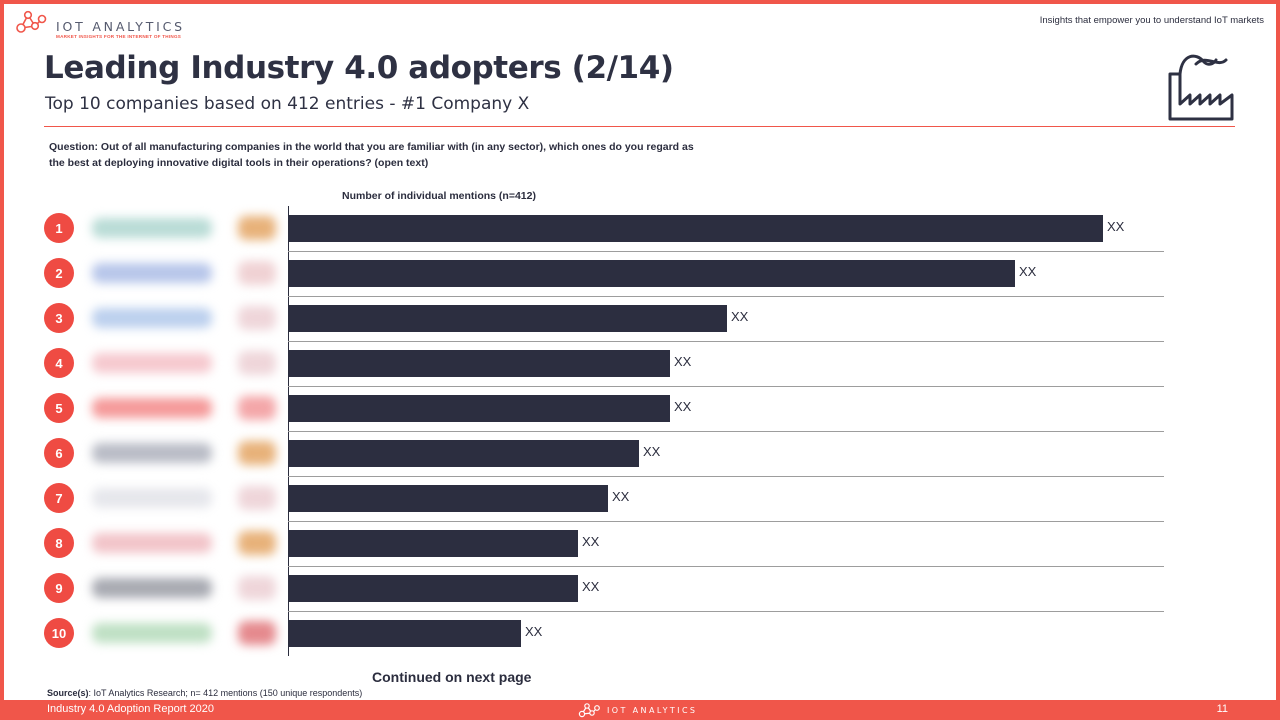  I want to click on rank-badge: 2, so click(59, 273).